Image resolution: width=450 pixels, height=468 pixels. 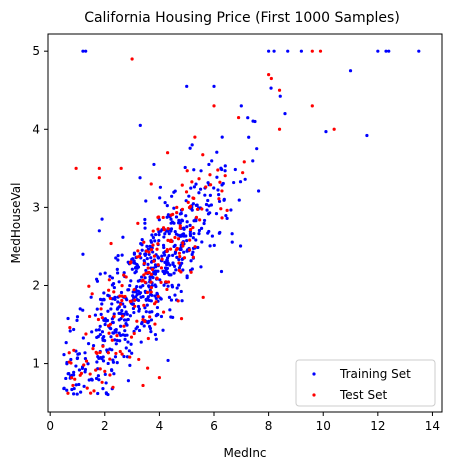 What do you see at coordinates (363, 395) in the screenshot?
I see `legend-label-test: Test Set` at bounding box center [363, 395].